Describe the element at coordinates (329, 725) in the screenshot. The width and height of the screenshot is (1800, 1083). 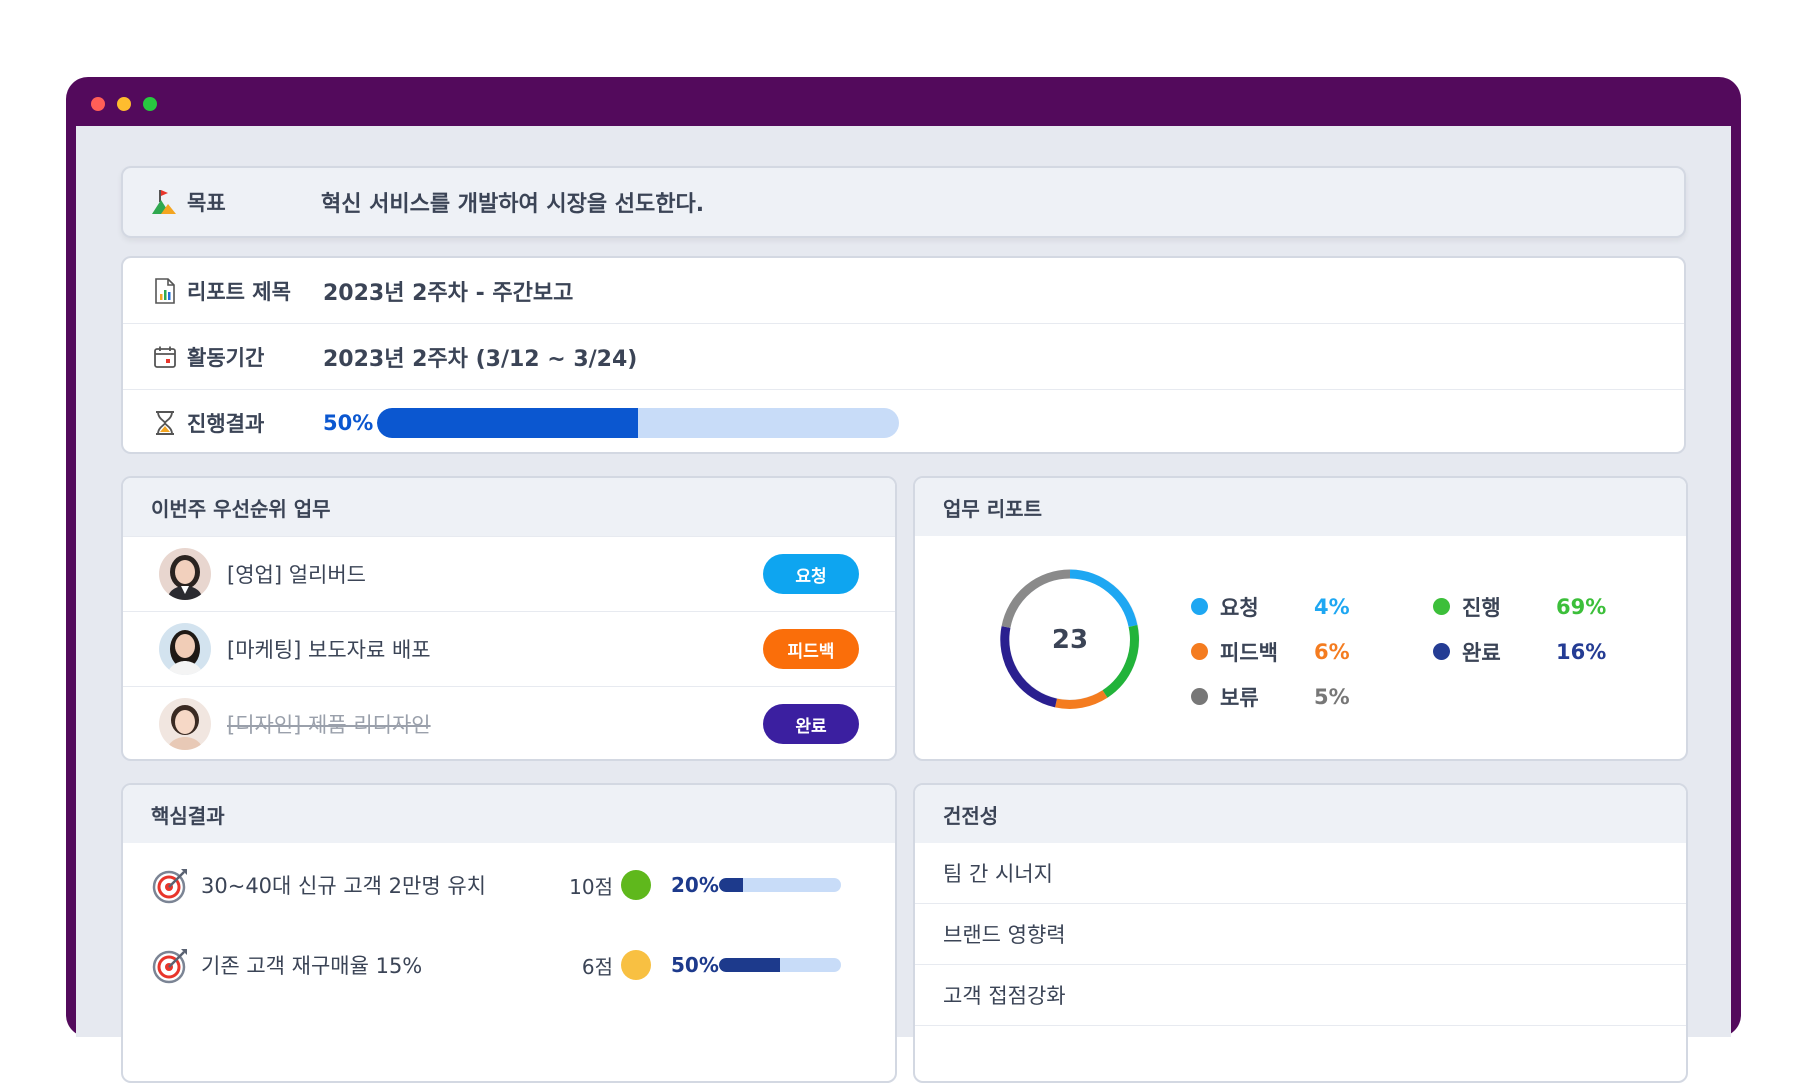
I see `task-label: [디자인] 제품 리디자인` at that location.